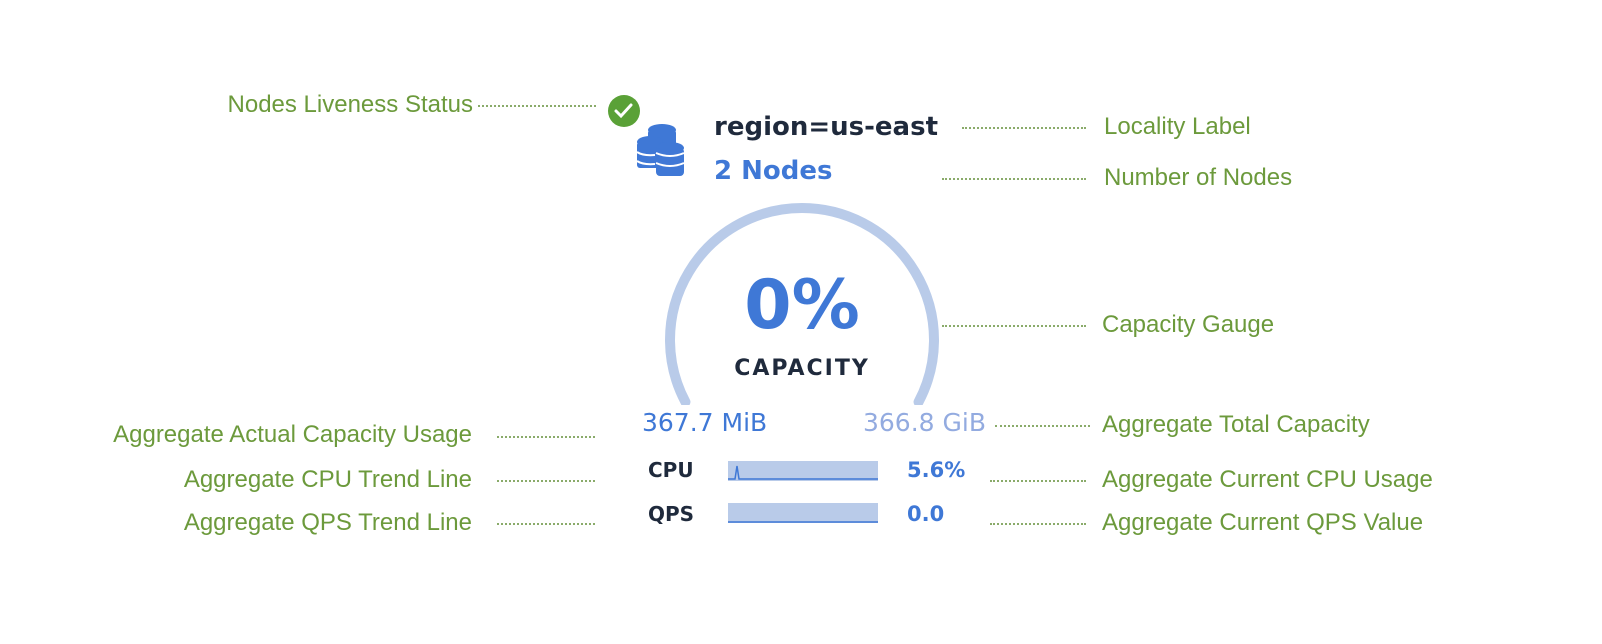  What do you see at coordinates (826, 127) in the screenshot?
I see `locality-label: region=us-east` at bounding box center [826, 127].